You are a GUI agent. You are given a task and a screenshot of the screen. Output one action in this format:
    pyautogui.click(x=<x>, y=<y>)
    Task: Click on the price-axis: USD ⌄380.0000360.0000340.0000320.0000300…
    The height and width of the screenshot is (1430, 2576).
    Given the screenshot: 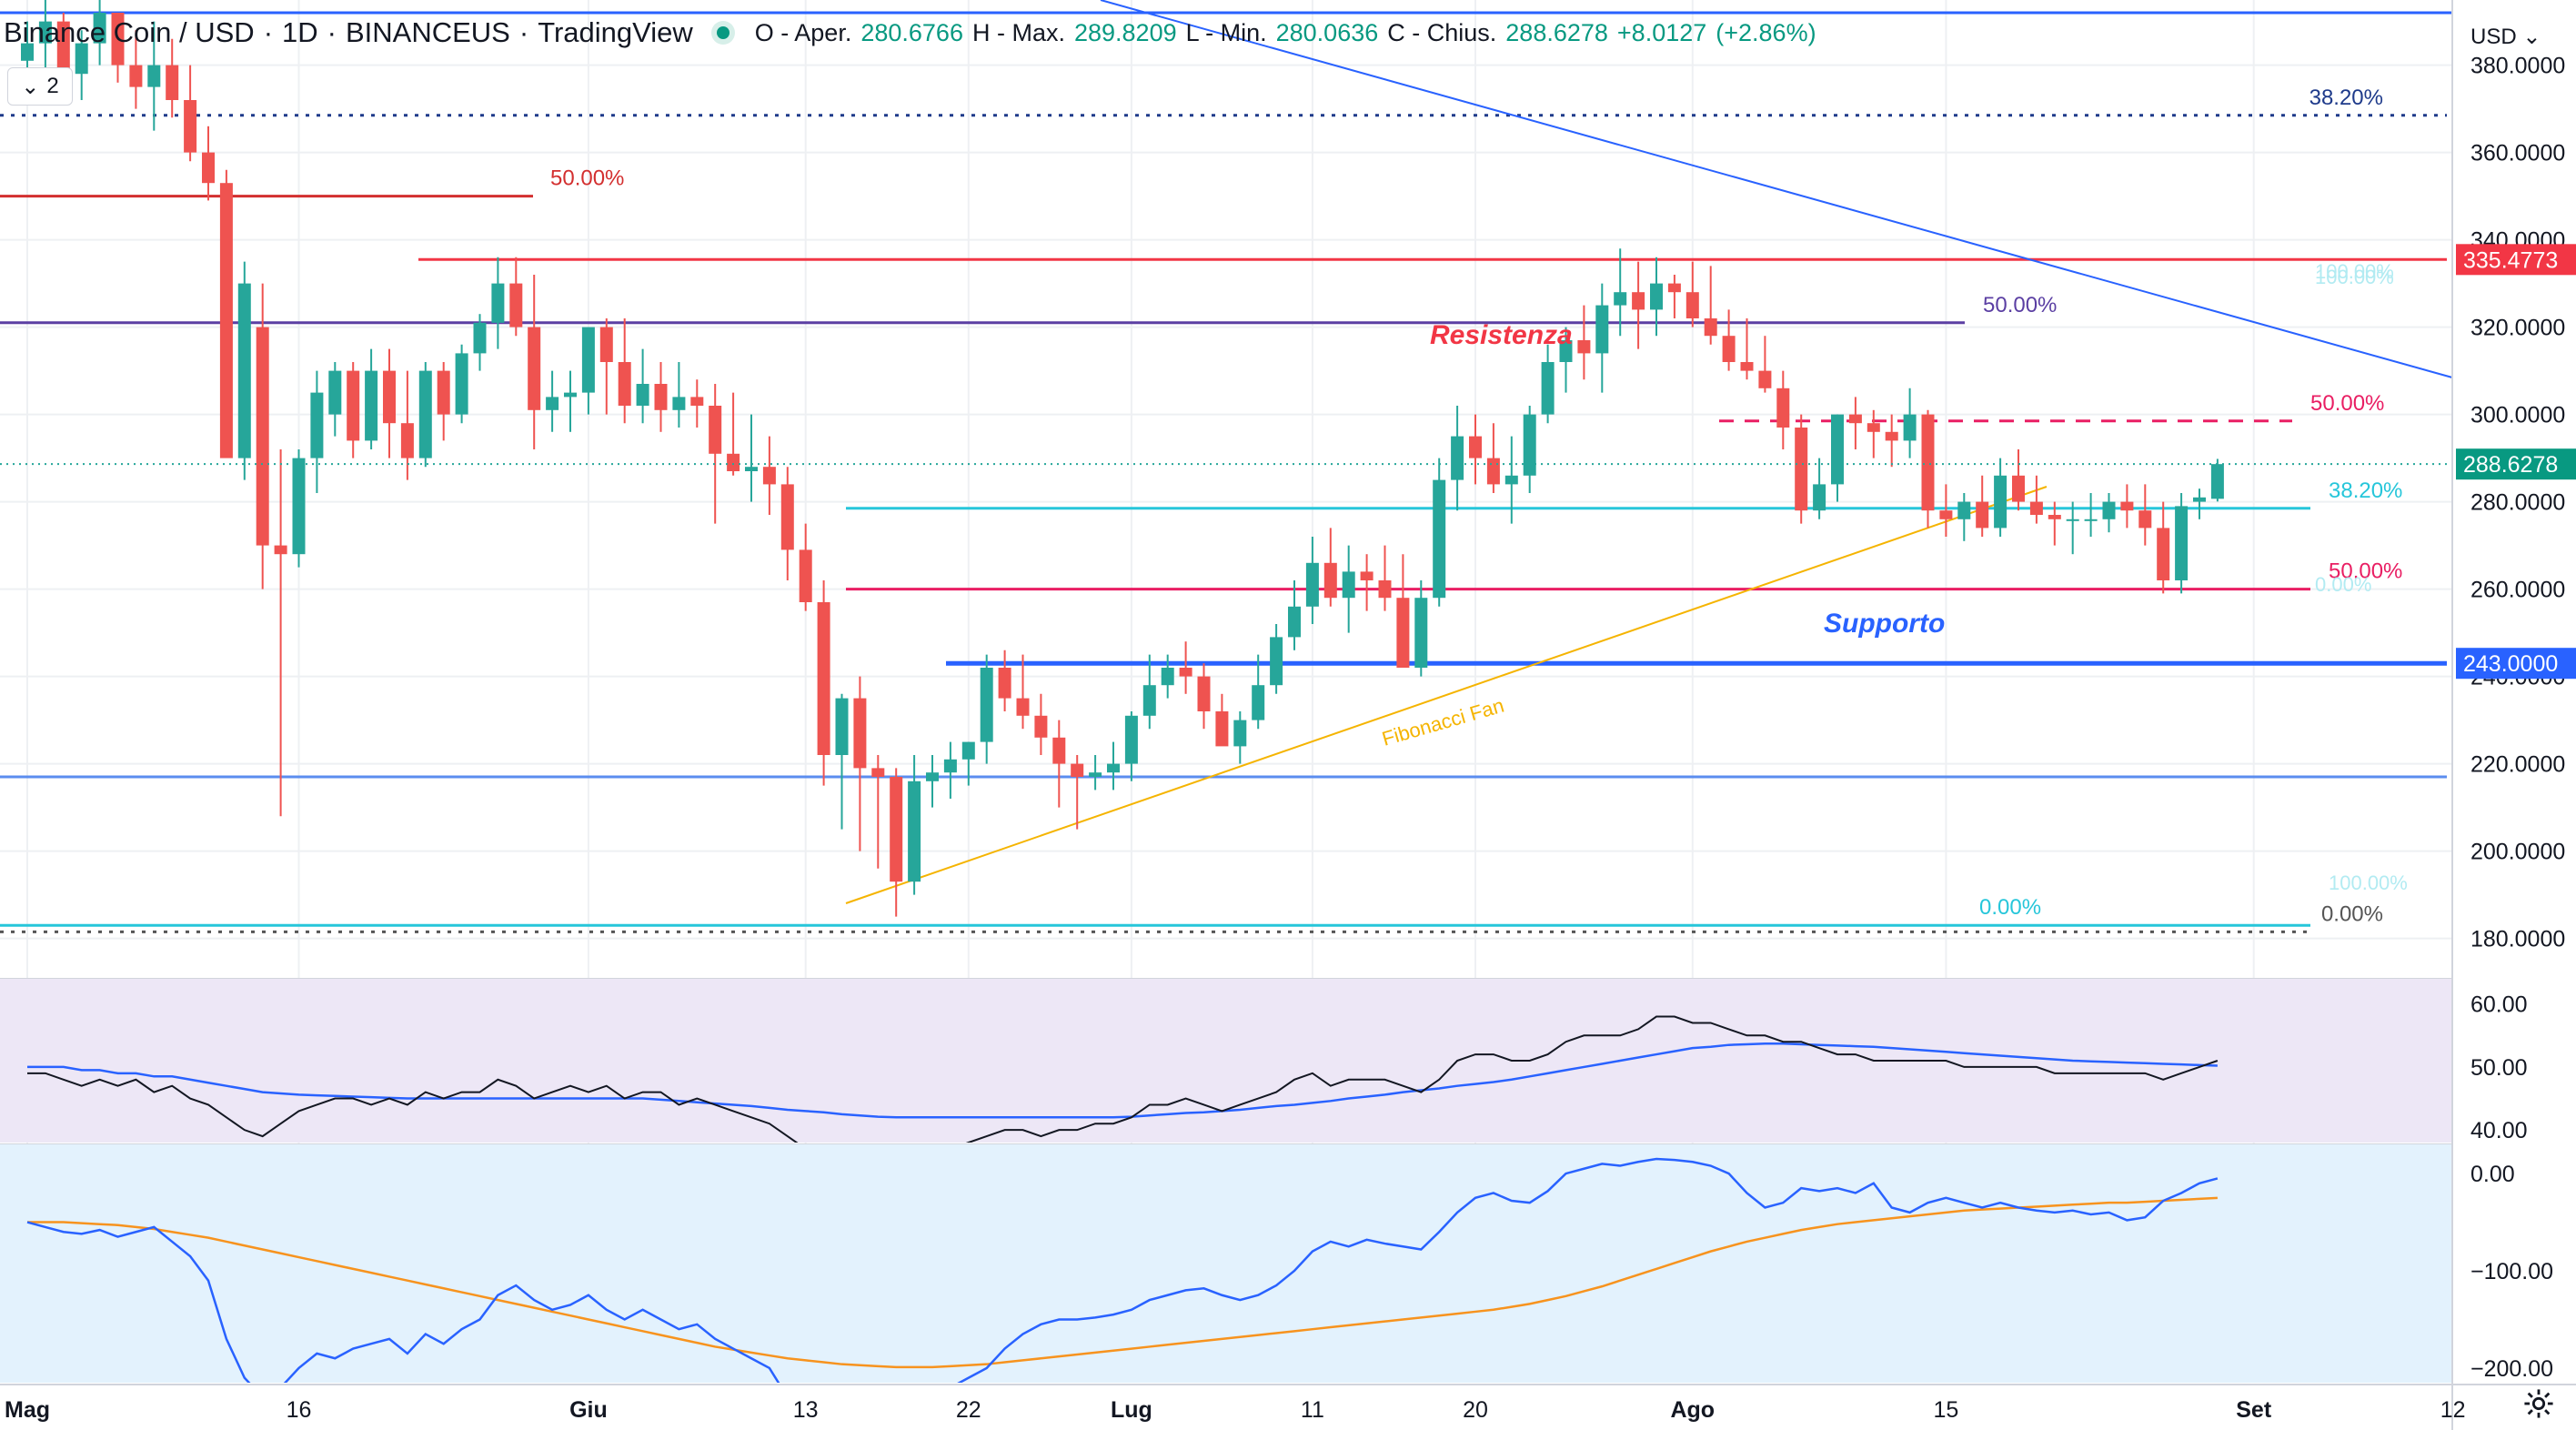 What is the action you would take?
    pyautogui.click(x=2513, y=715)
    